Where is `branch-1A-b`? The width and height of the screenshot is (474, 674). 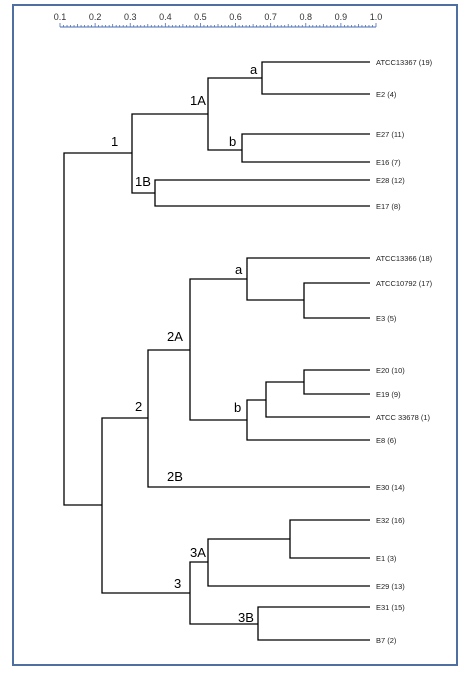
branch-1A-b is located at coordinates (305, 148).